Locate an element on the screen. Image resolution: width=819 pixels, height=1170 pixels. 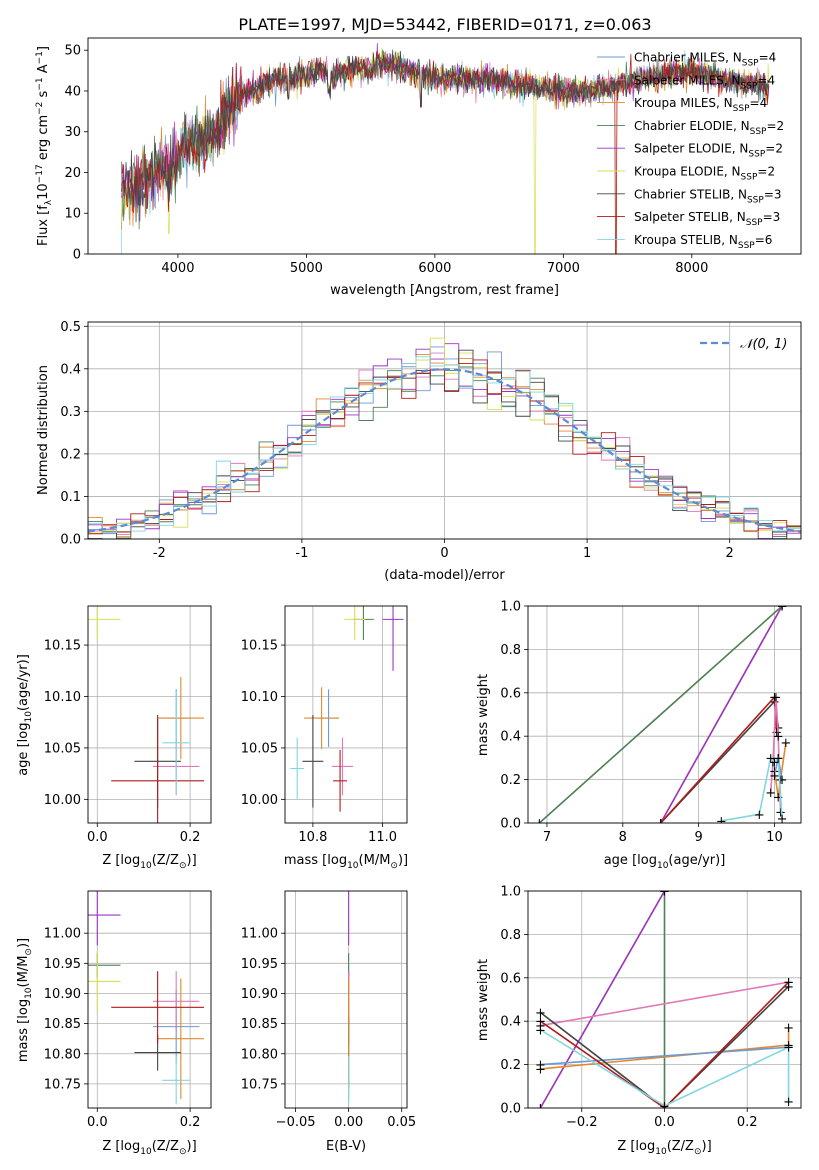
legend-label: Salpeter STELIB, NSSP=3 is located at coordinates (707, 219).